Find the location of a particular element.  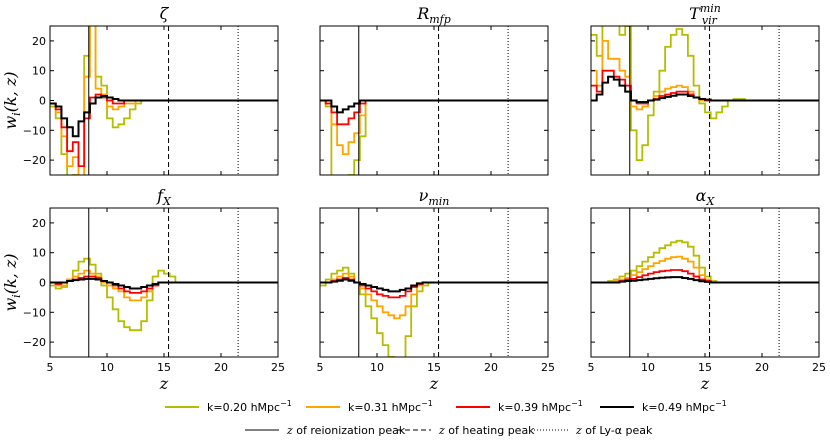

legend-label-heat: z of heating peak is located at coordinates (486, 430).